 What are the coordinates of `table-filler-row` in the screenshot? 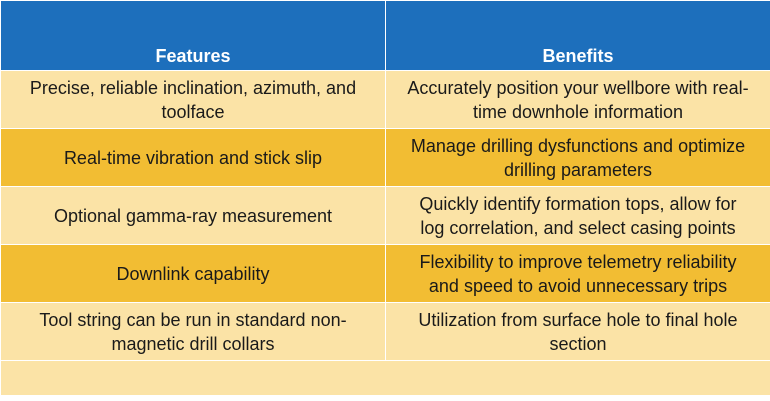 It's located at (385, 378).